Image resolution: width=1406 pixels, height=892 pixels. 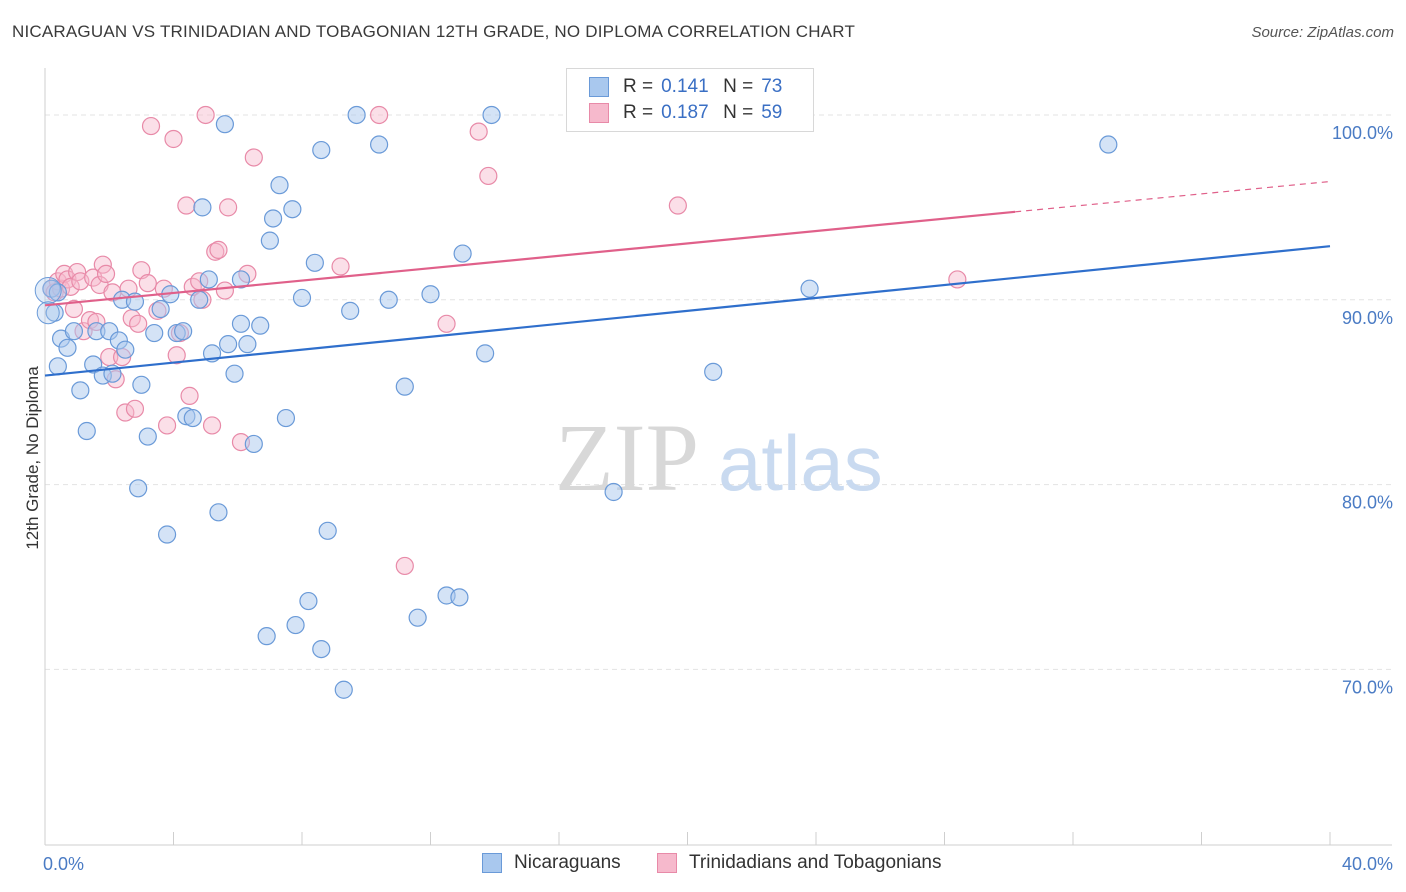 What do you see at coordinates (1367, 503) in the screenshot?
I see `y-tick-label-80: 80.0%` at bounding box center [1367, 503].